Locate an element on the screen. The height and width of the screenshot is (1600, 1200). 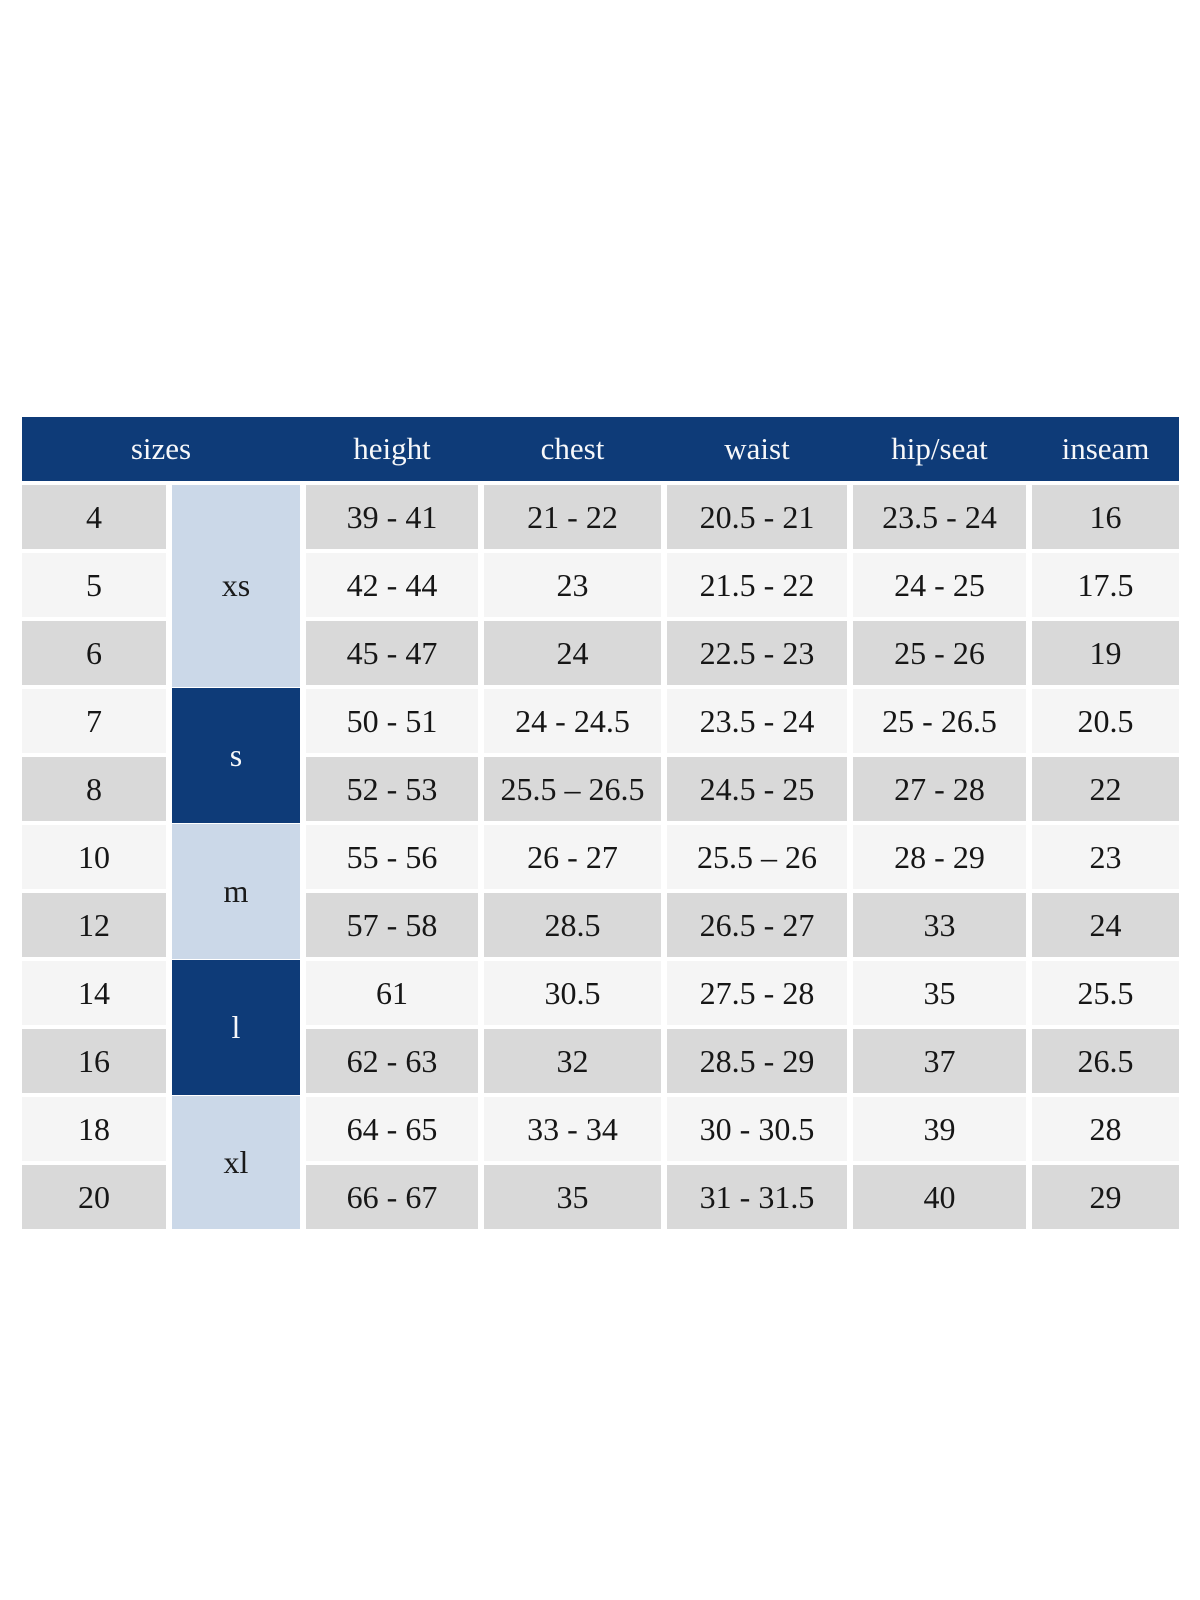
cell-height: 61 is located at coordinates (392, 993).